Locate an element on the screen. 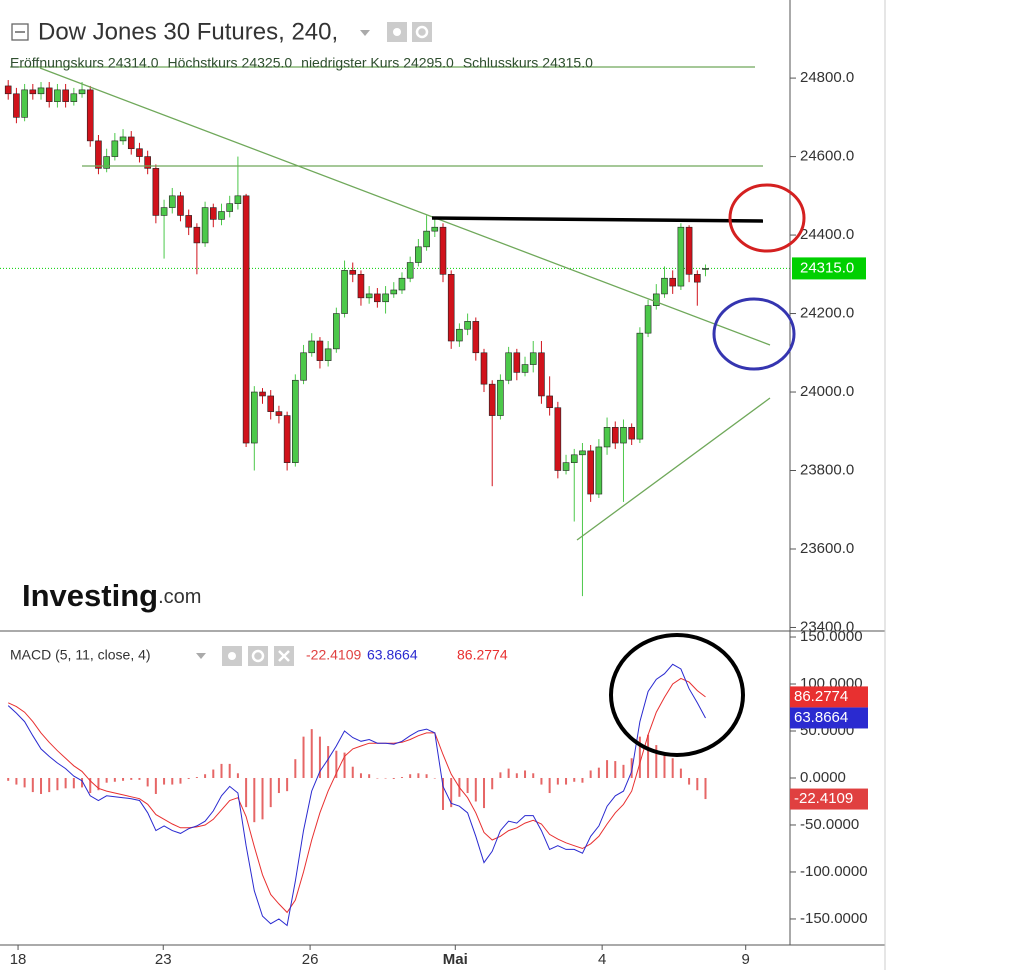 The image size is (1021, 970). y-tick-label: 150.0000 is located at coordinates (831, 636).